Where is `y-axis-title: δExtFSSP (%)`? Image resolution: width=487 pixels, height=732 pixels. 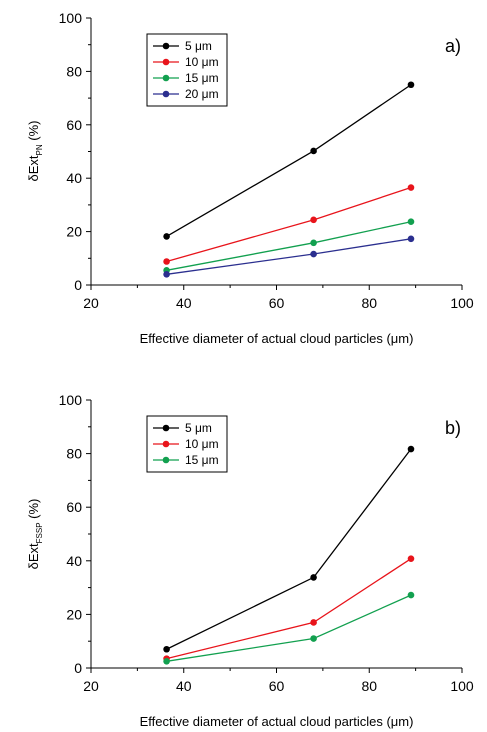 y-axis-title: δExtFSSP (%) is located at coordinates (35, 534).